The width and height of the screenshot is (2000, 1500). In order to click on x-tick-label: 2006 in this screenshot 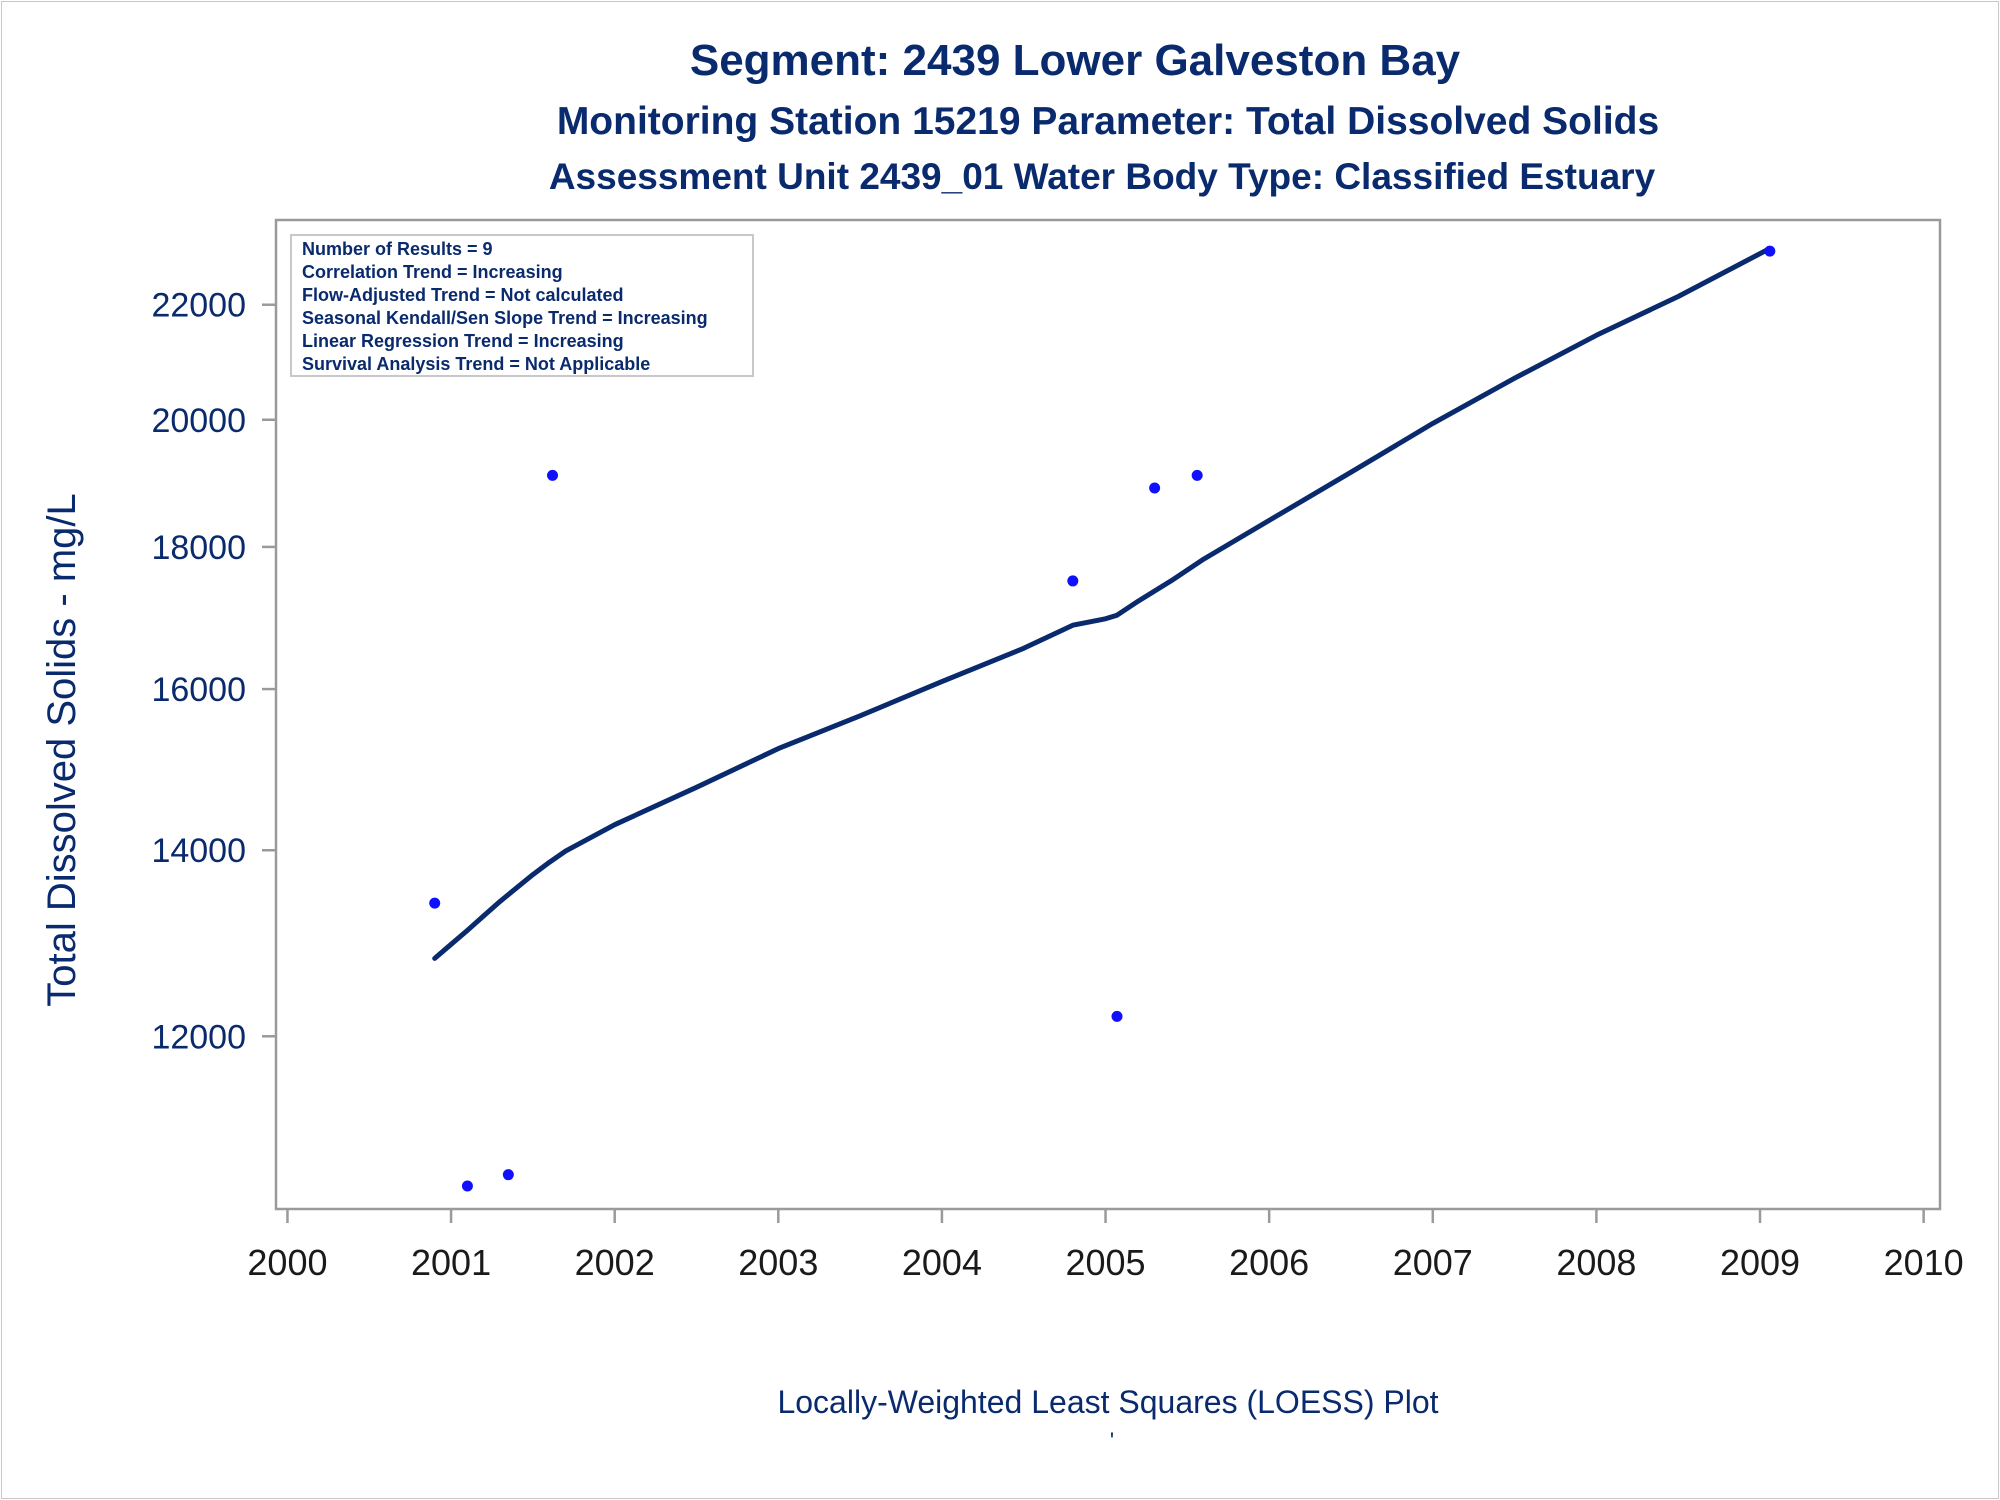, I will do `click(1269, 1262)`.